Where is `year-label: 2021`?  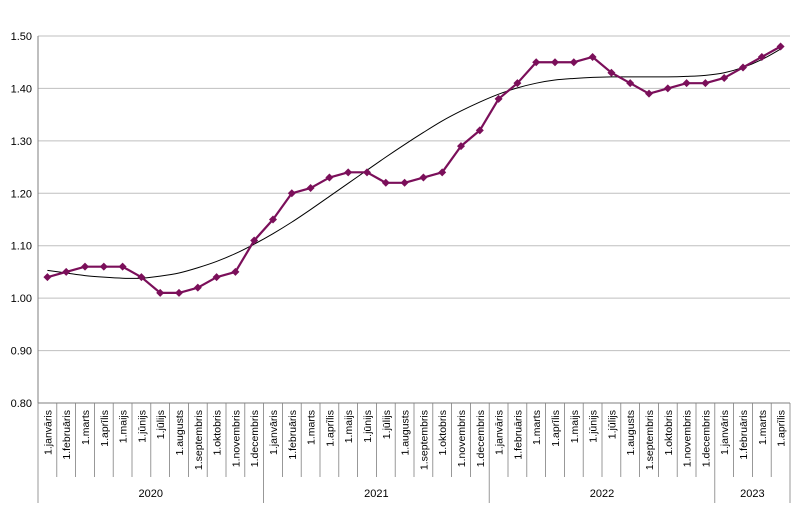 year-label: 2021 is located at coordinates (376, 494).